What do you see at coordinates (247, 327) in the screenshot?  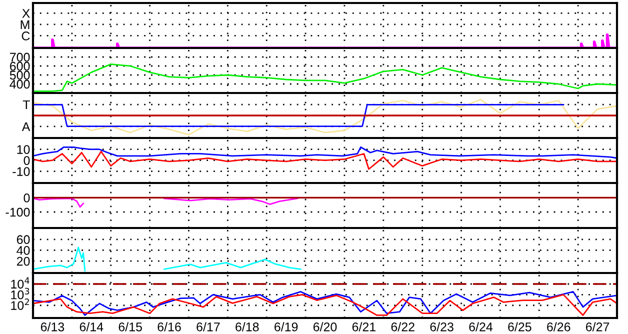 I see `x-tick-label: 6/18` at bounding box center [247, 327].